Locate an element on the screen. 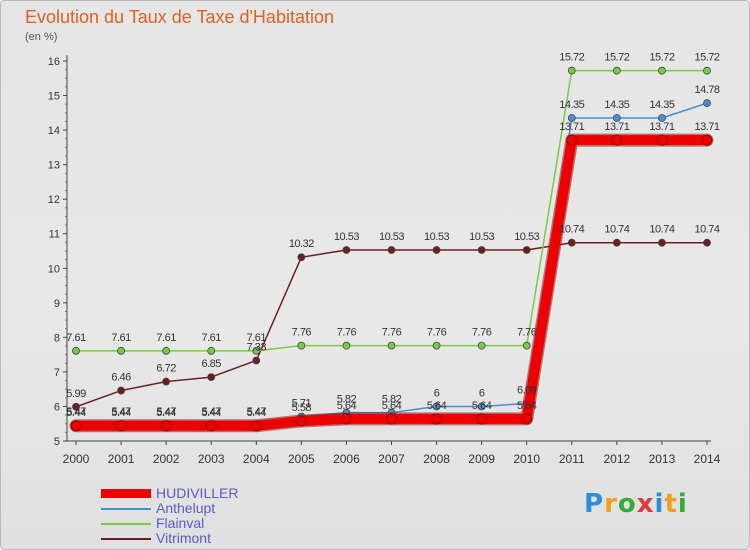 This screenshot has height=550, width=750. legend-item: Vitrimont is located at coordinates (251, 538).